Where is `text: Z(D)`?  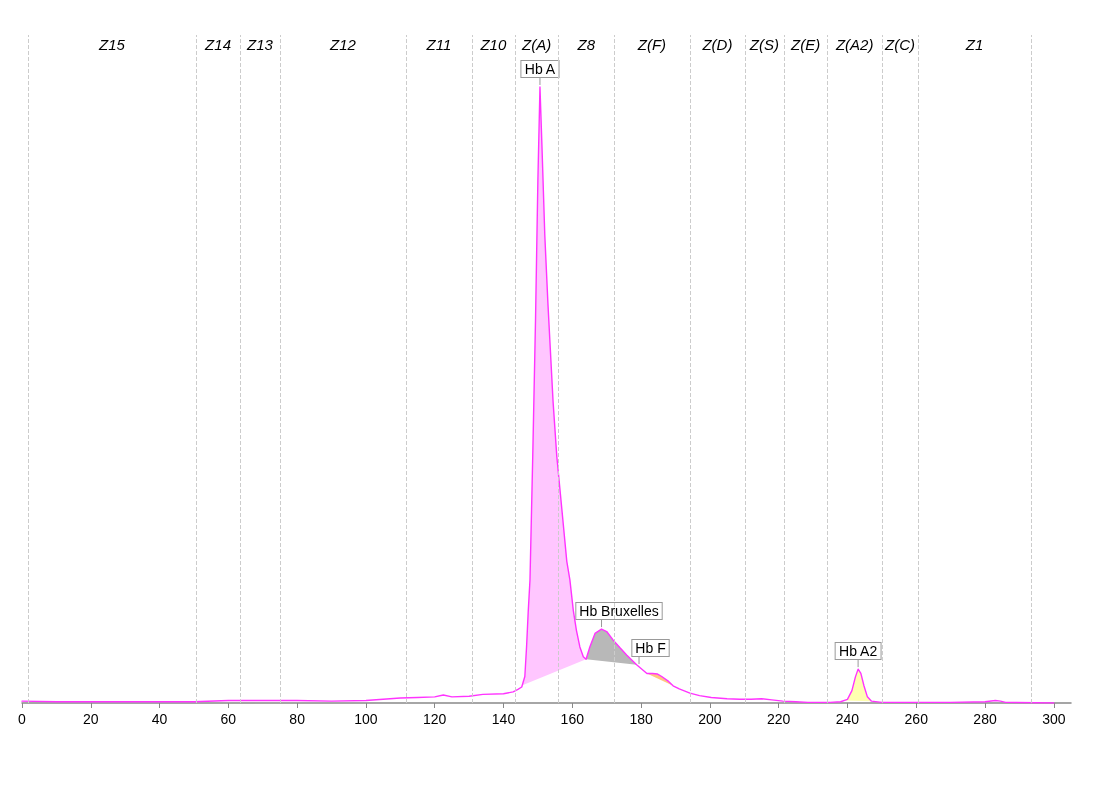 text: Z(D) is located at coordinates (717, 44).